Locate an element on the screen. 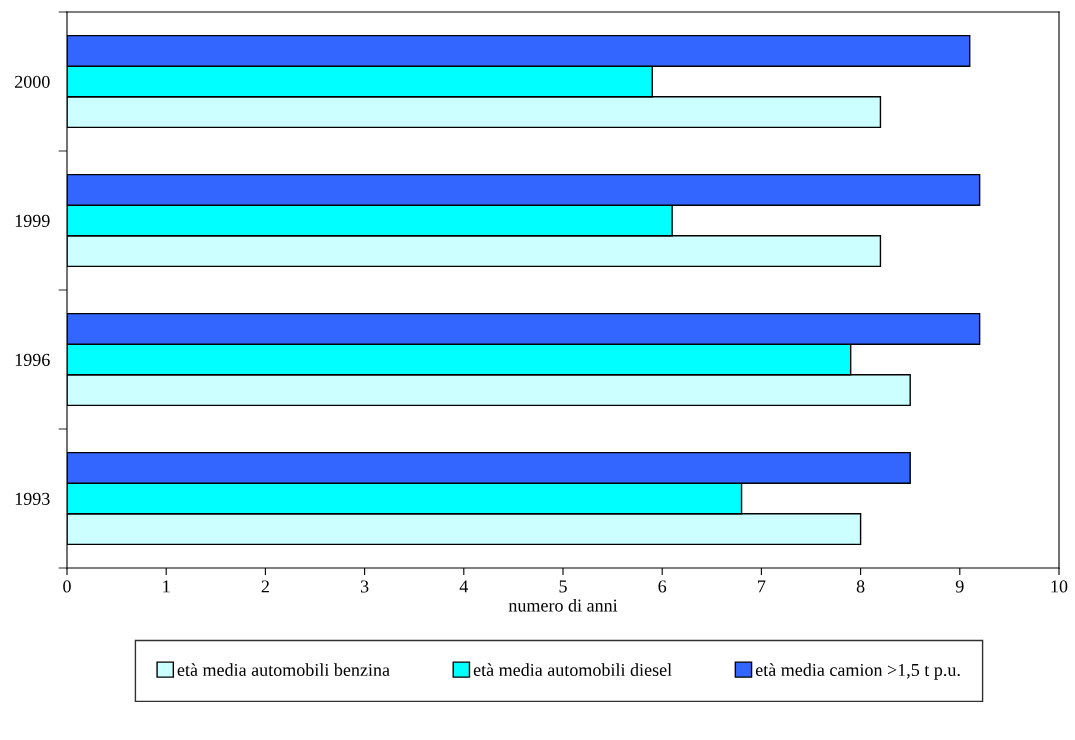  x-tick-label: 7 is located at coordinates (762, 586).